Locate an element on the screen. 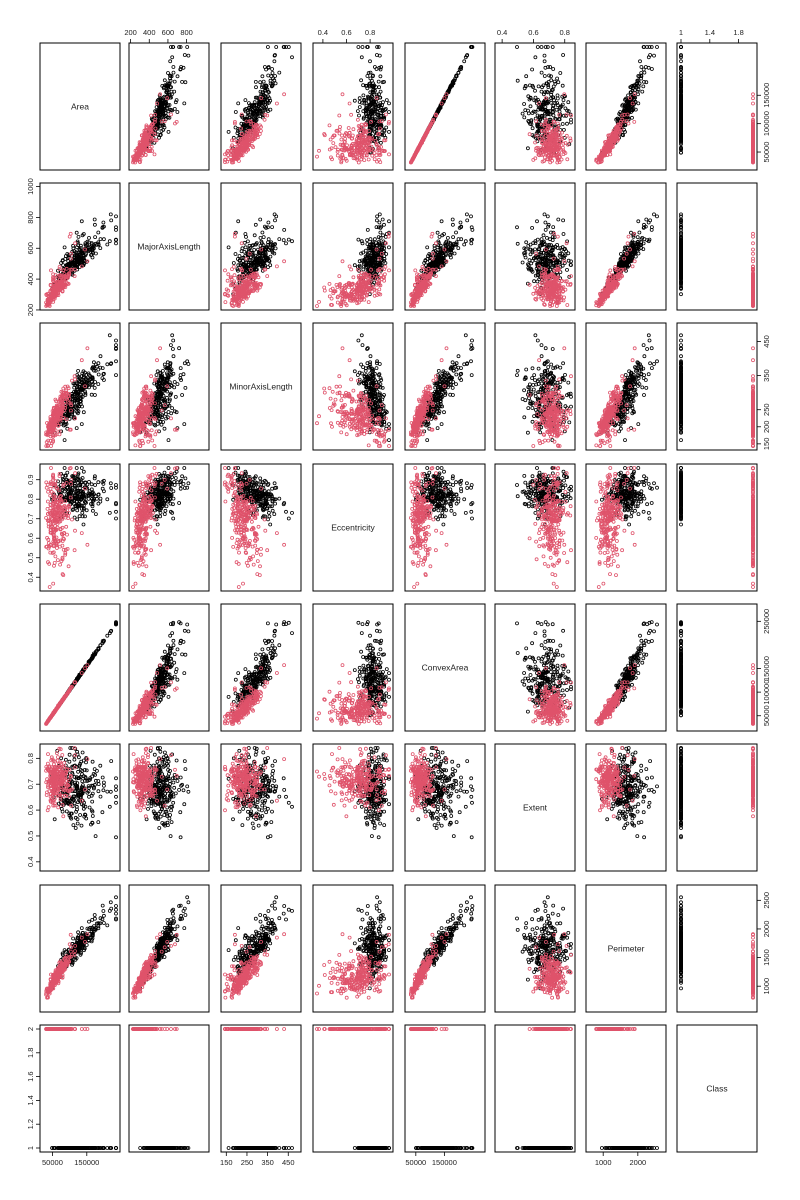 This screenshot has width=800, height=1200. variable-label-area: Area is located at coordinates (80, 107).